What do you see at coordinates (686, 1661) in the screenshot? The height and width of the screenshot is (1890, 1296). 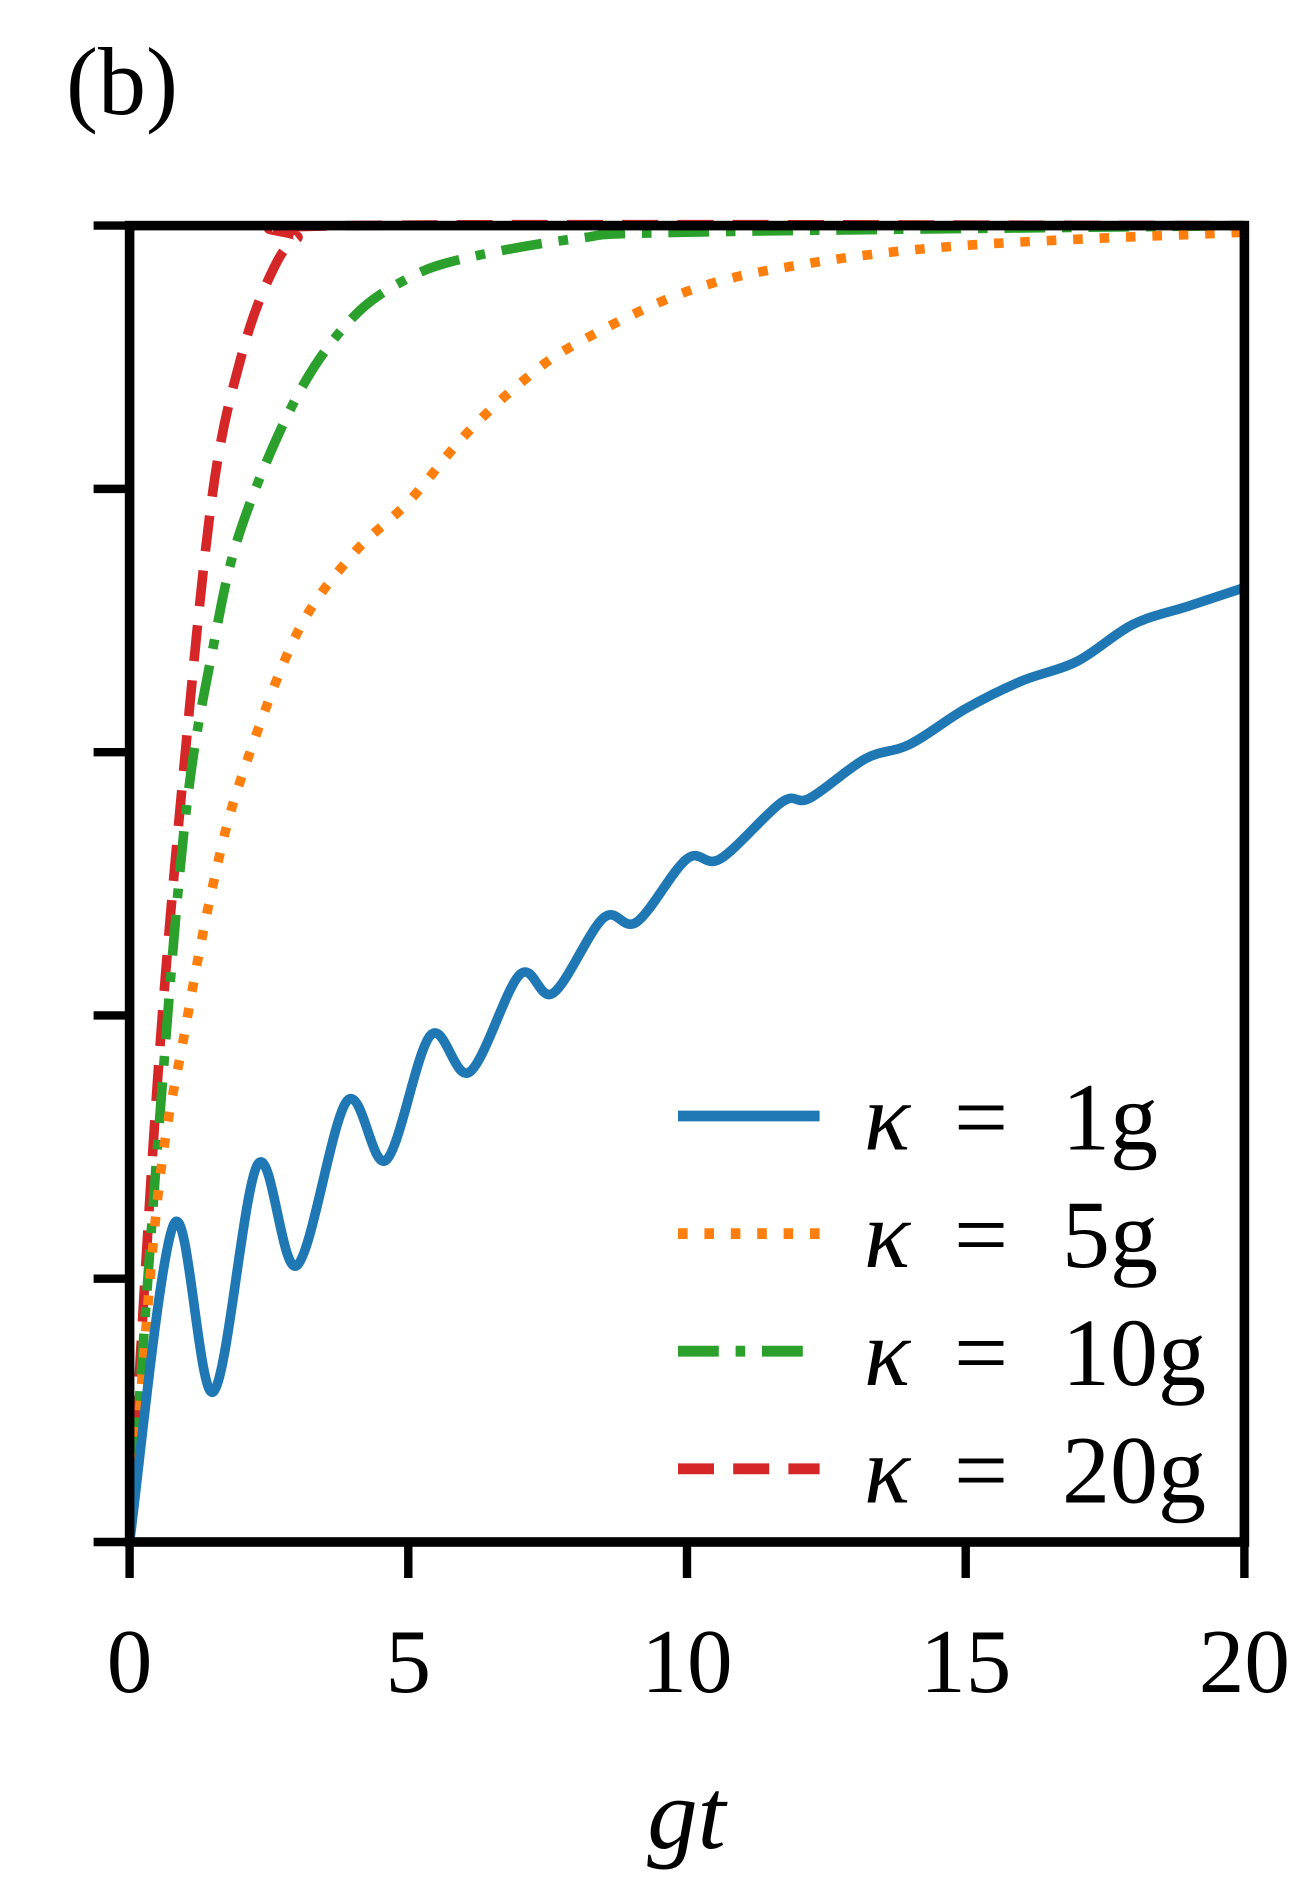 I see `x-tick-label: 10` at bounding box center [686, 1661].